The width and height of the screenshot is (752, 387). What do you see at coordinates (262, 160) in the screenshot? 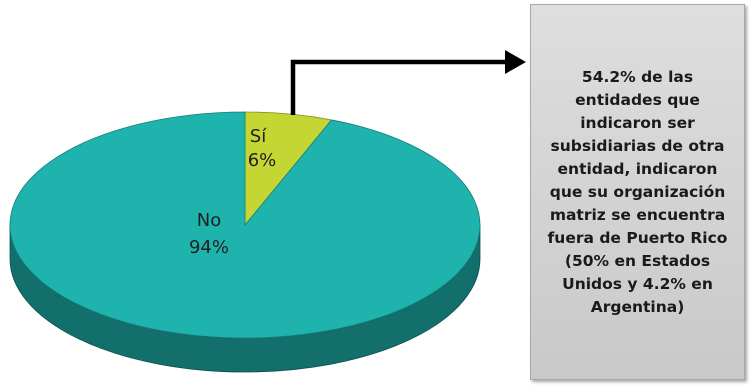
I see `slice-label-si-percent: 6%` at bounding box center [262, 160].